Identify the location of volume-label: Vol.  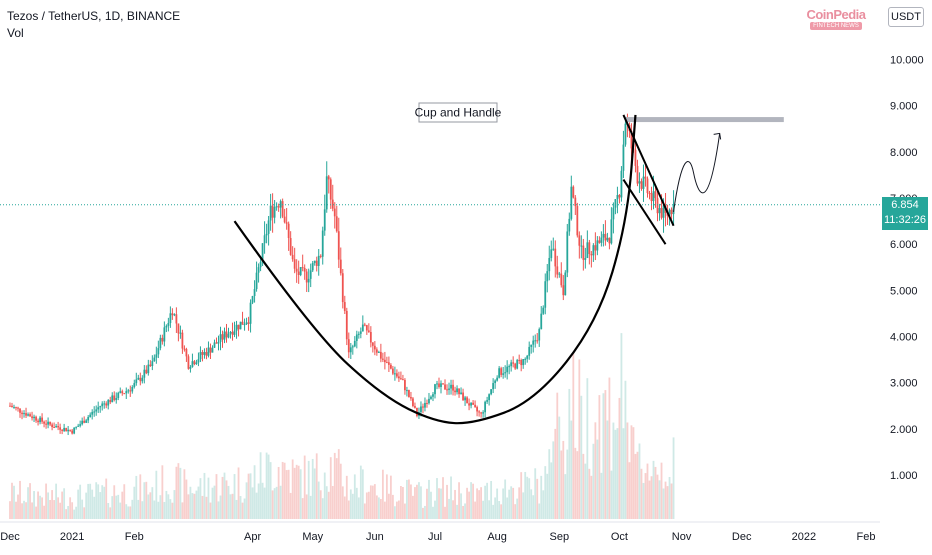
(15, 33).